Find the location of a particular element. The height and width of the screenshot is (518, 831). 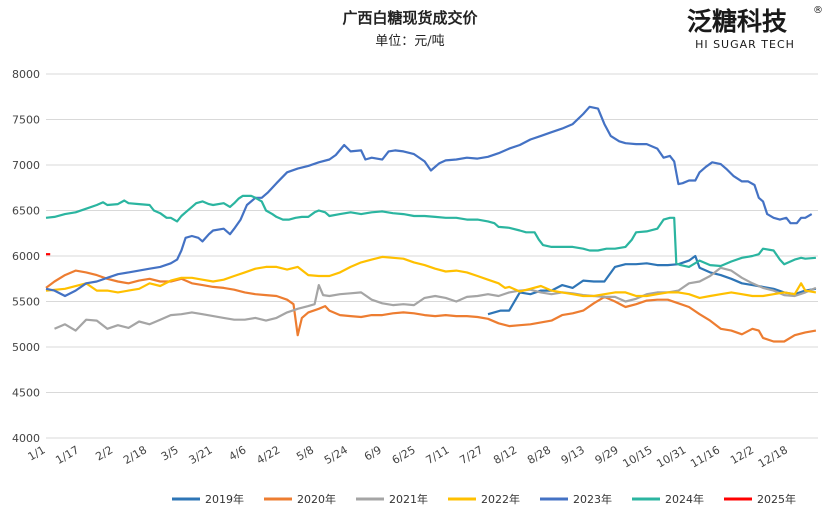

series-line-2022年 is located at coordinates (431, 277).